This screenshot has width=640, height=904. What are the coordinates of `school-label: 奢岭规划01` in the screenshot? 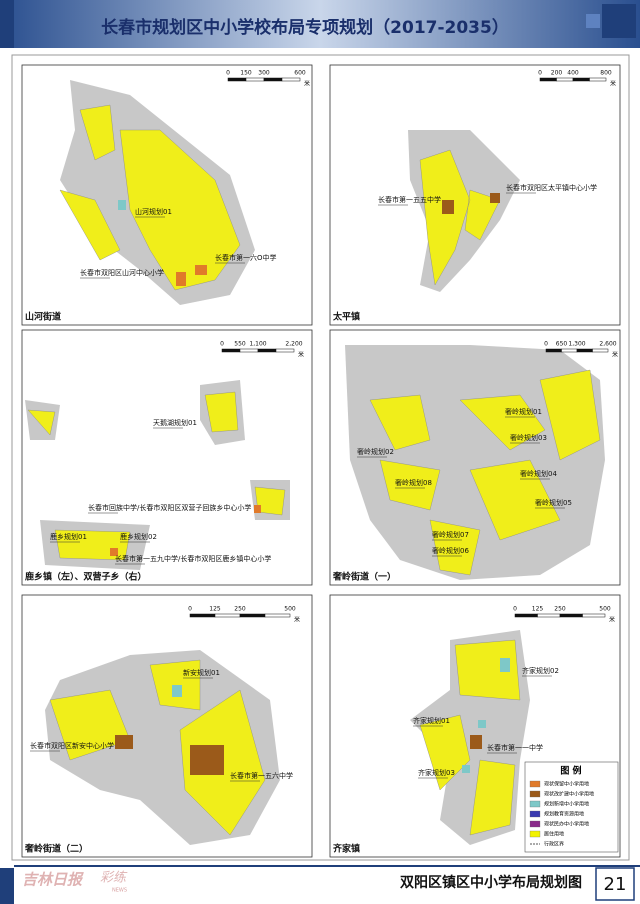 It's located at (523, 411).